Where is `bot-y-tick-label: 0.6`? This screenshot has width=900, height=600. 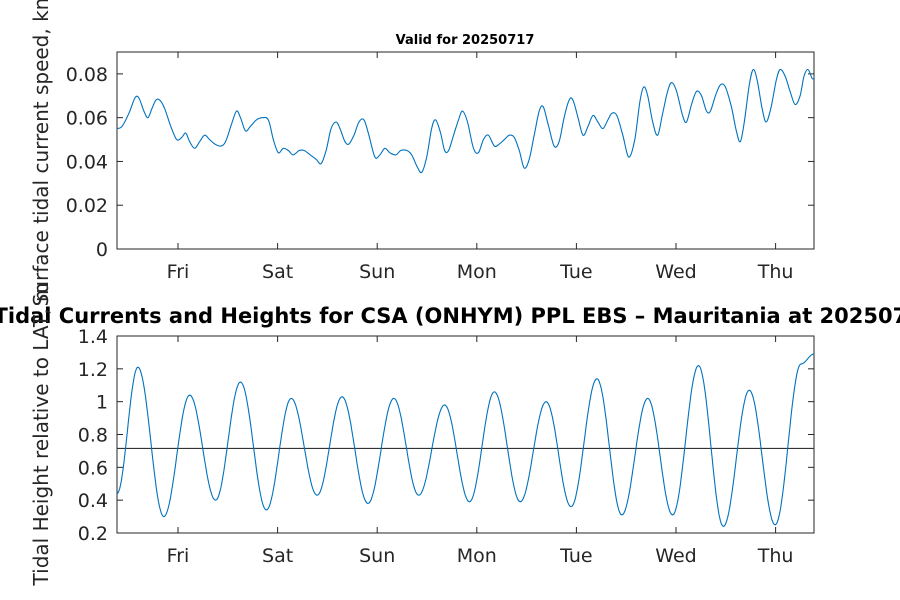 bot-y-tick-label: 0.6 is located at coordinates (93, 468).